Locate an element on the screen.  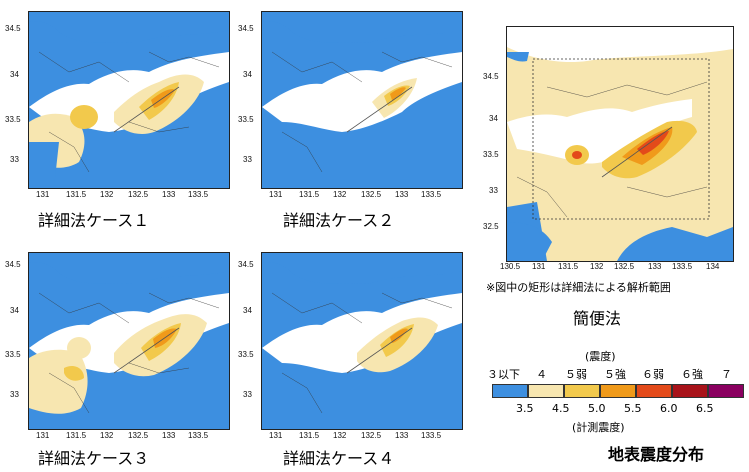
map-simple-xtick: 133 is located at coordinates (655, 266).